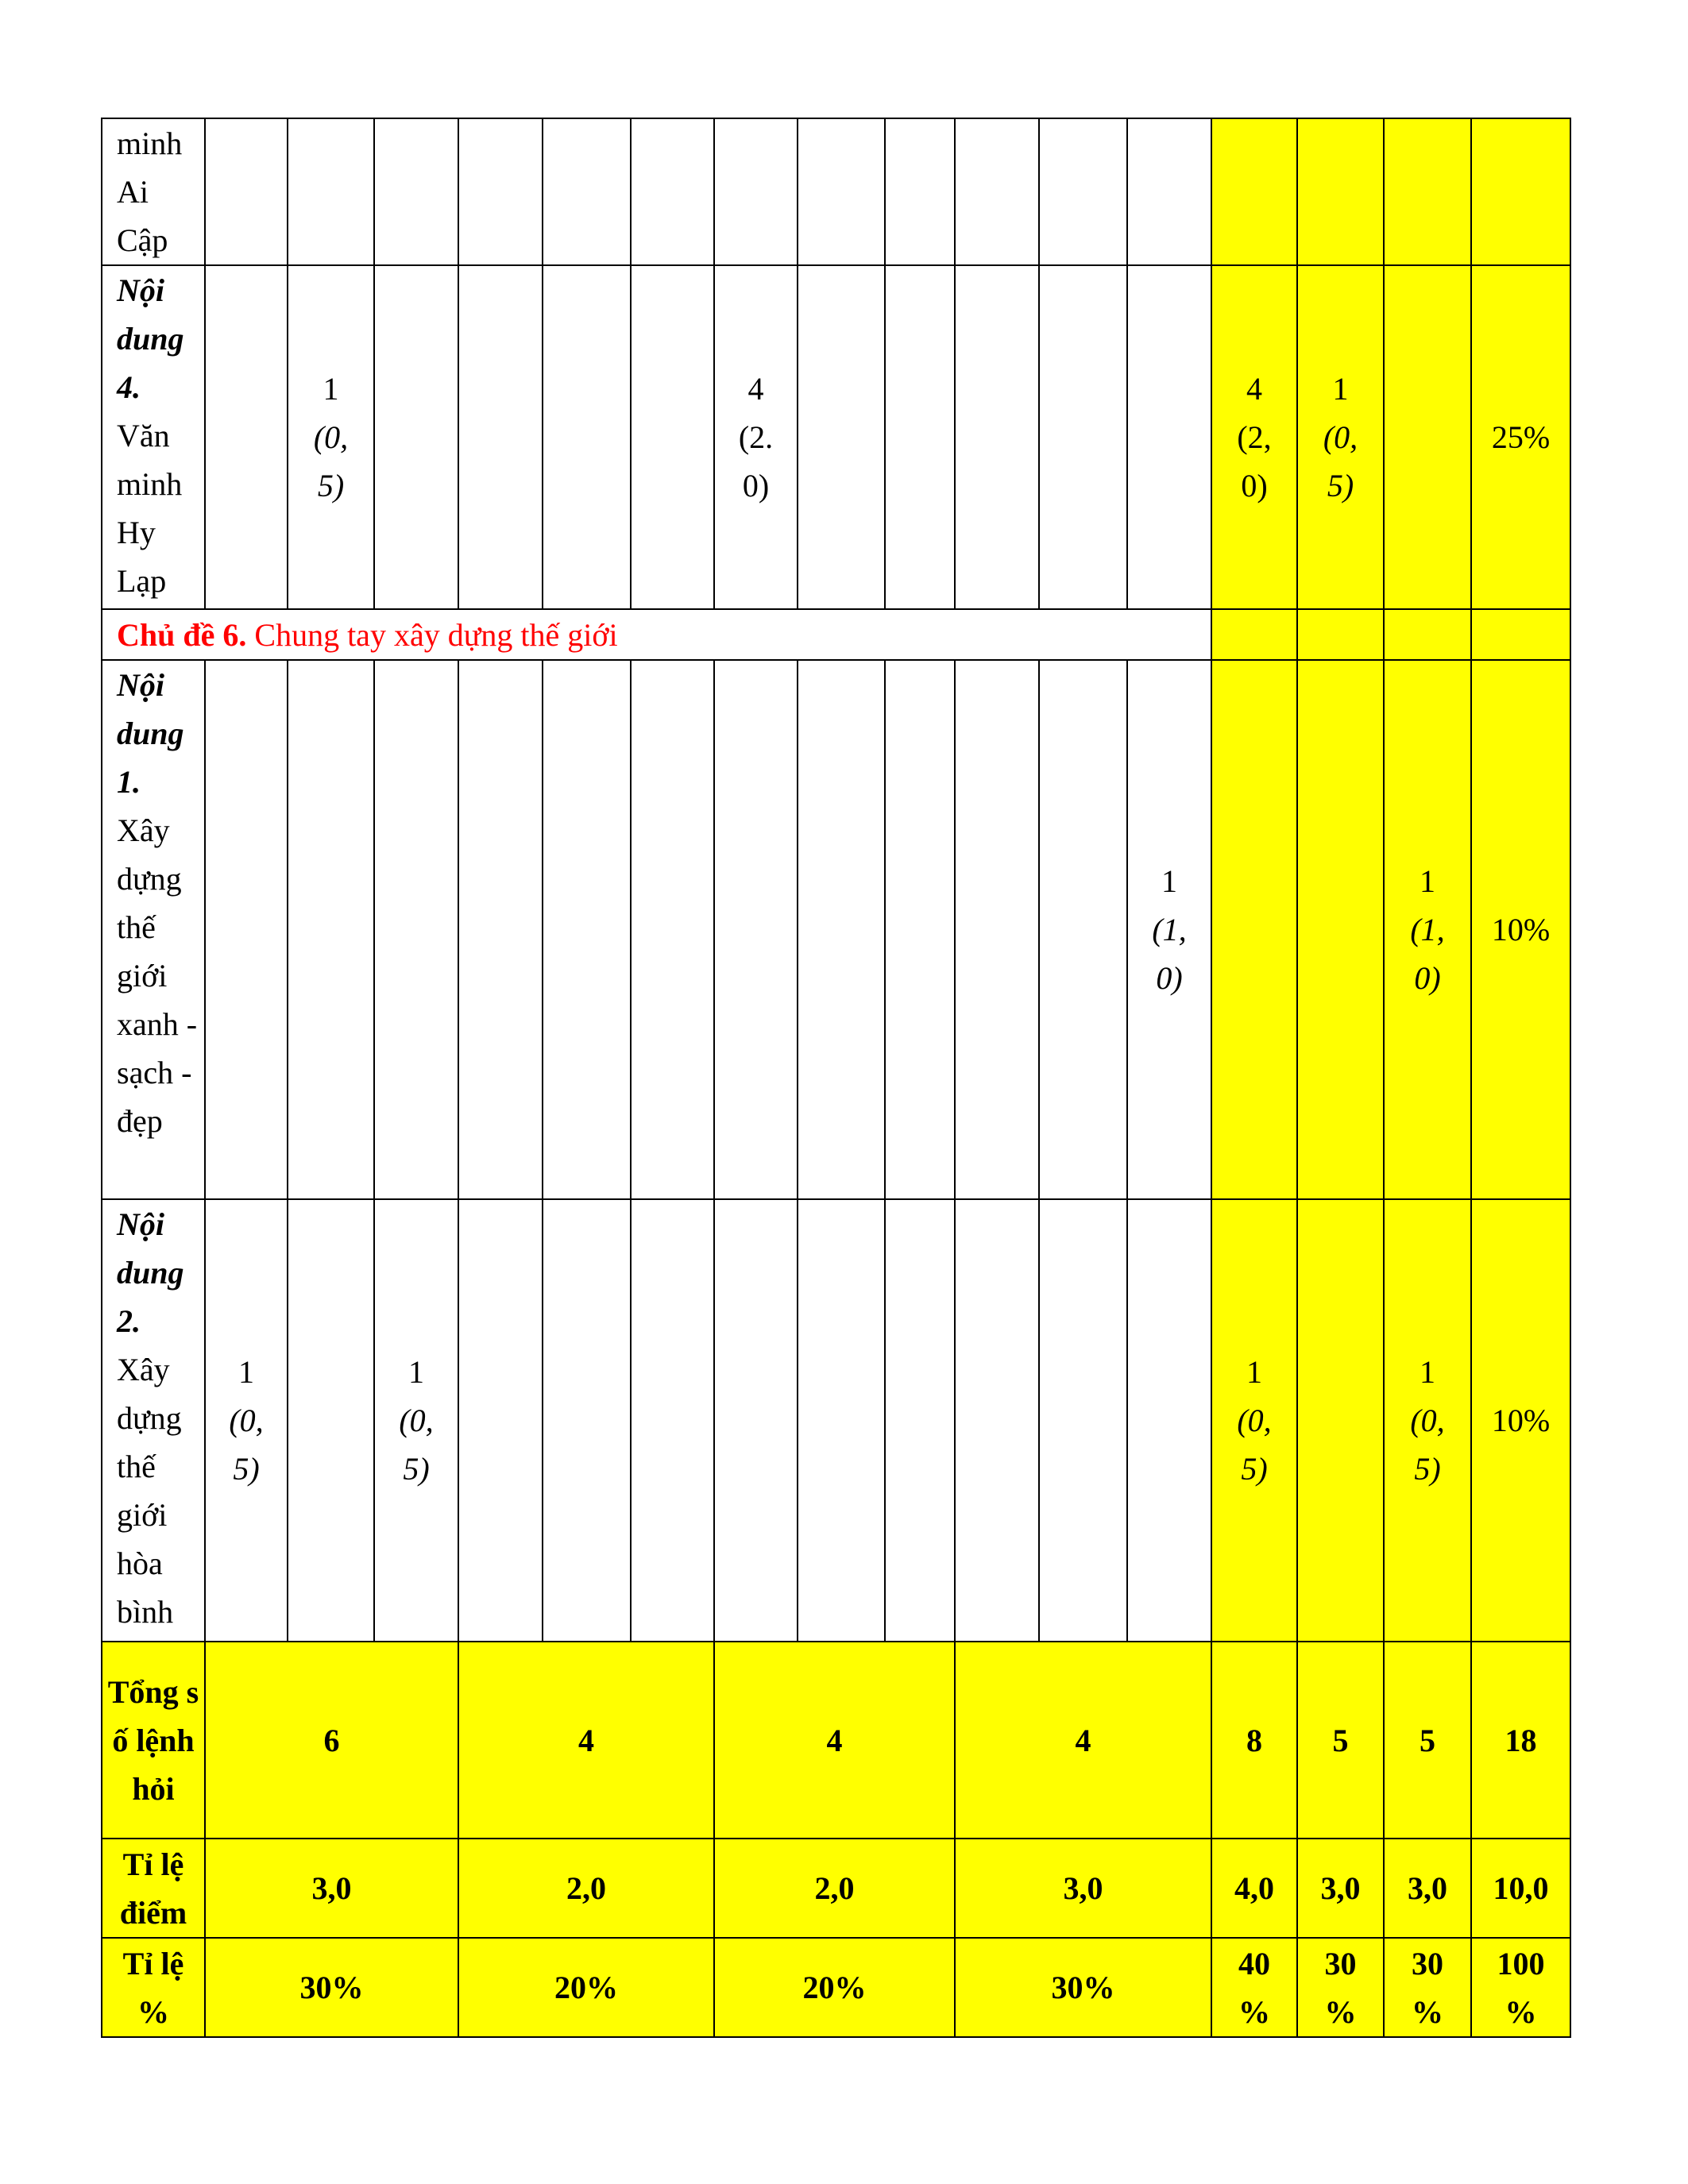 This screenshot has height=2184, width=1688. I want to click on total-value: 4,0, so click(1255, 1888).